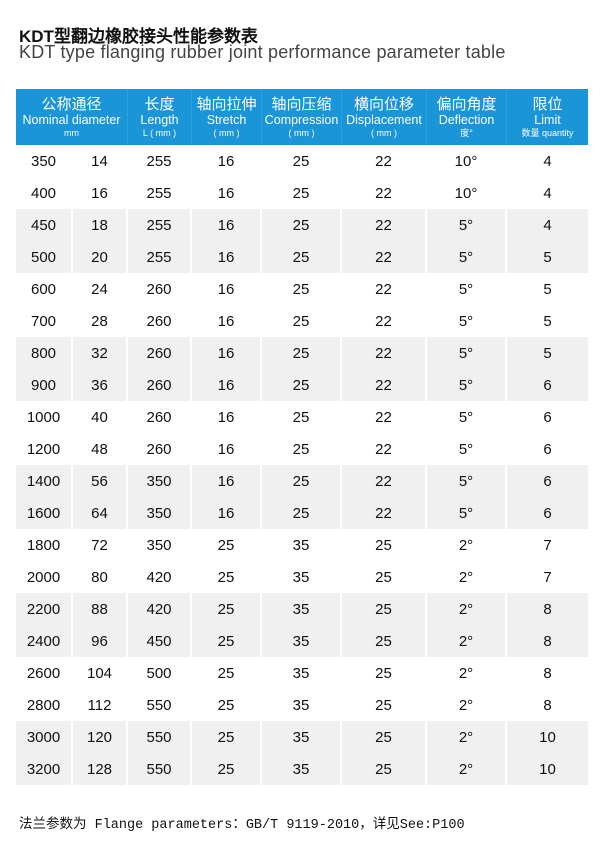  Describe the element at coordinates (100, 577) in the screenshot. I see `table-cell: 80` at that location.